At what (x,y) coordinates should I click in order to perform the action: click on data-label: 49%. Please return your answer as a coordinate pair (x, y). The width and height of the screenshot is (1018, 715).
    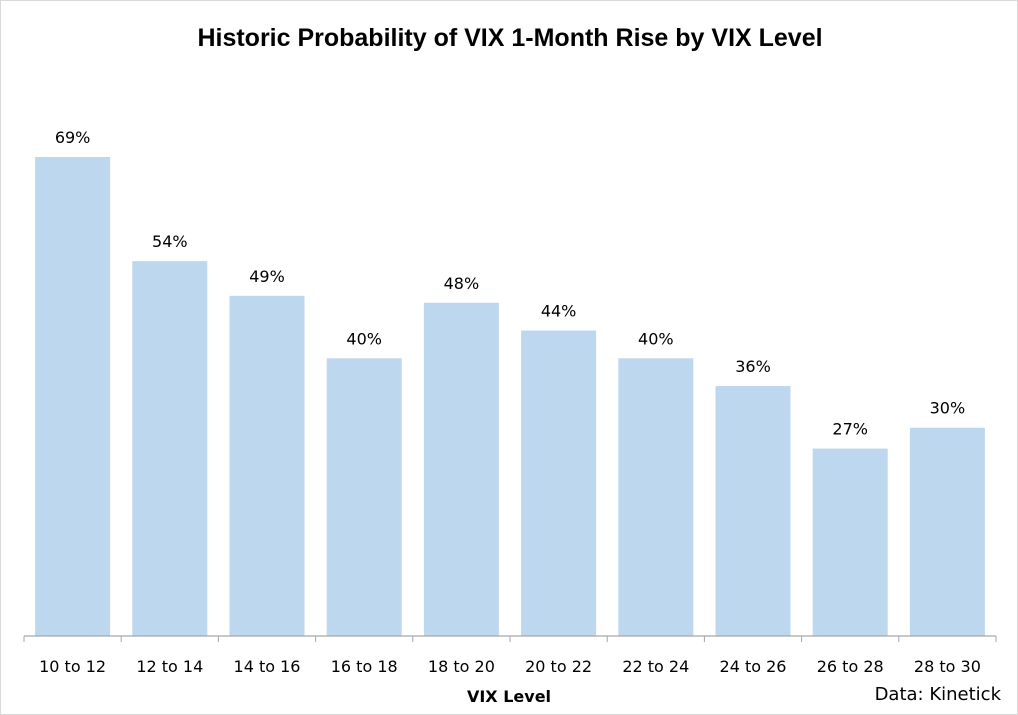
    Looking at the image, I should click on (267, 276).